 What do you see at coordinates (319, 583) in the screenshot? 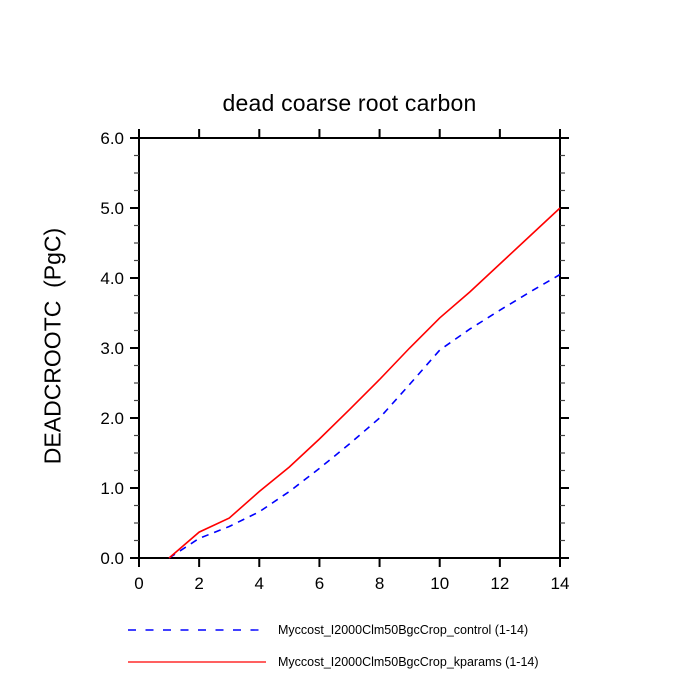
I see `x-tick-label: 6` at bounding box center [319, 583].